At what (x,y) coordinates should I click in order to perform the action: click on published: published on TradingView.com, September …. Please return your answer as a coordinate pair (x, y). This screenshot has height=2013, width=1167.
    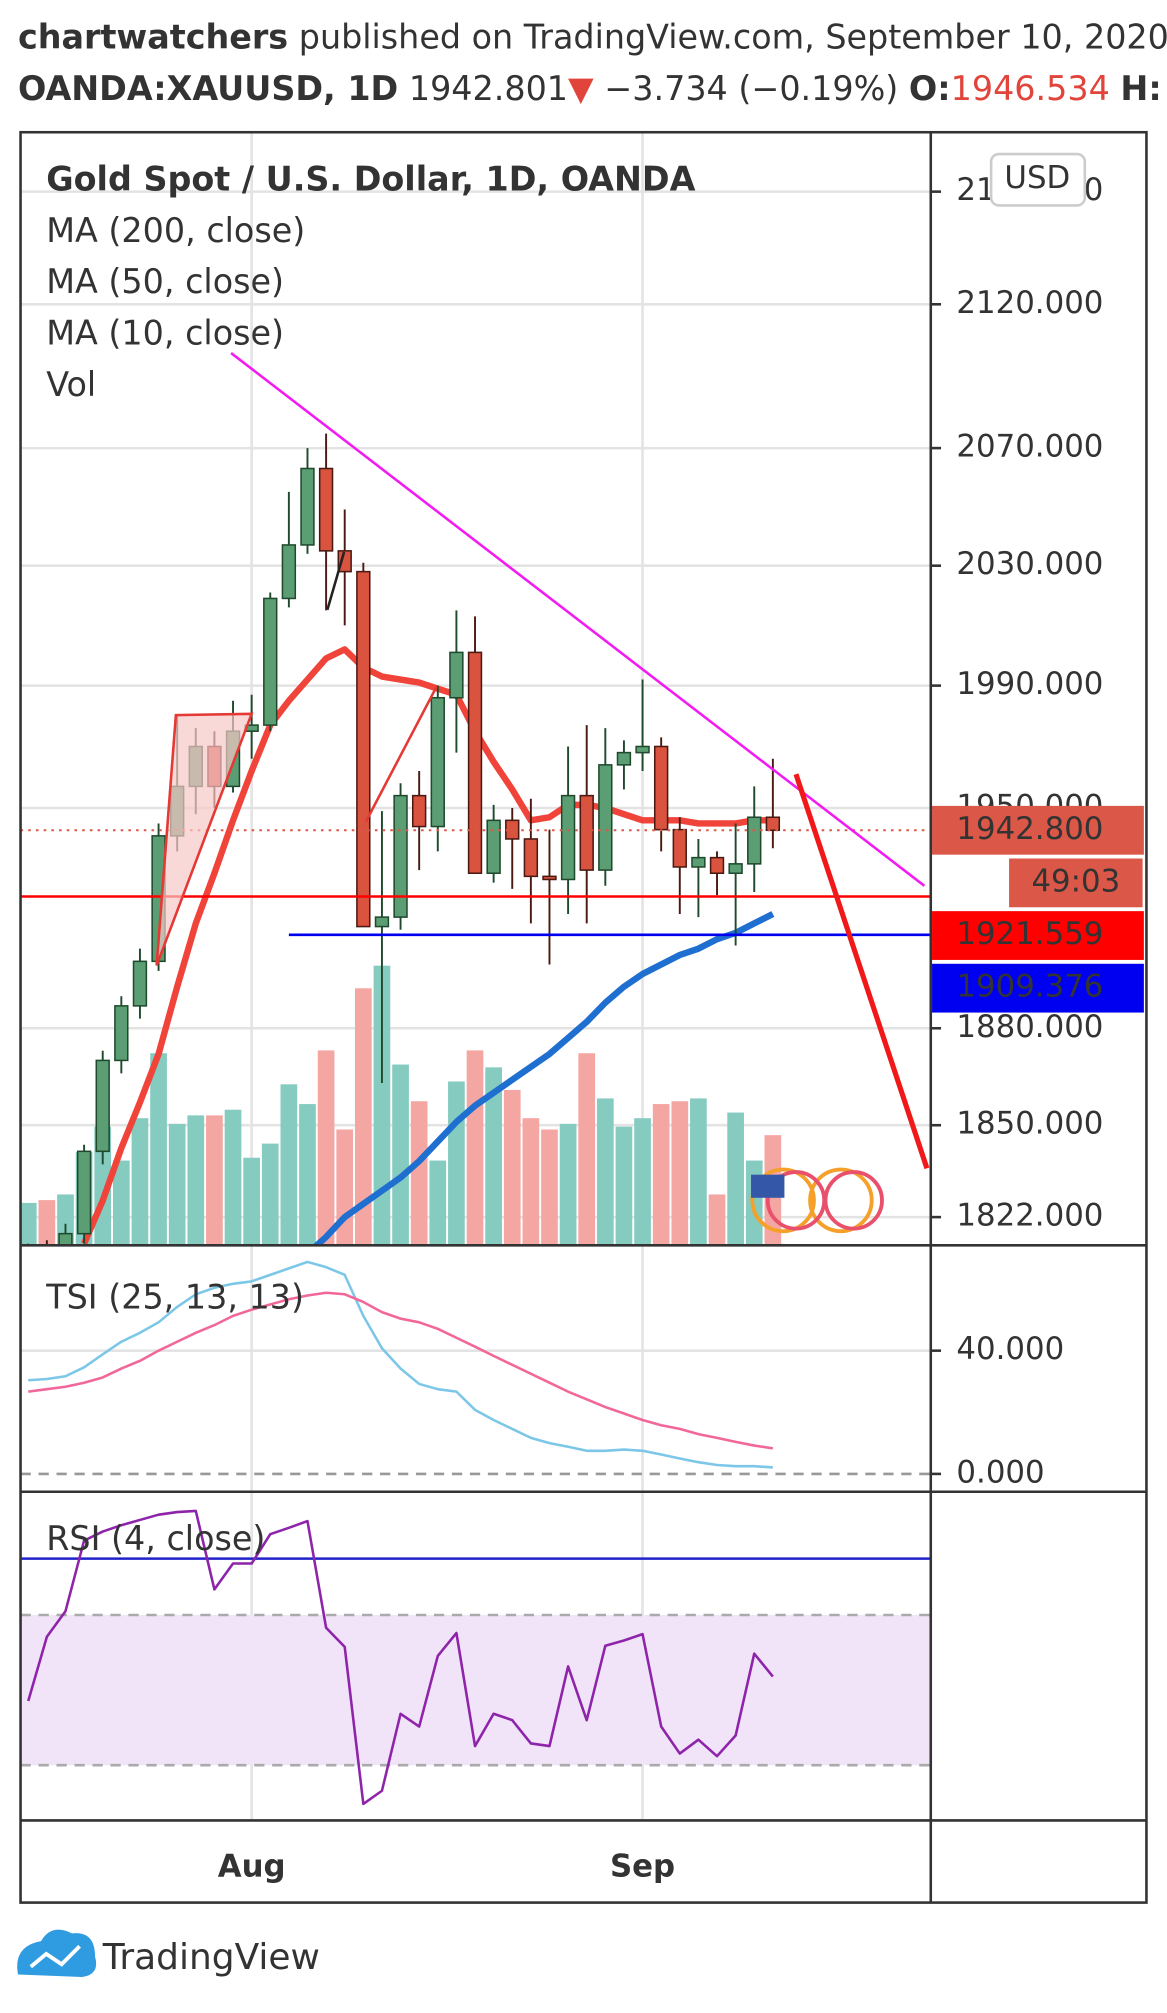
    Looking at the image, I should click on (733, 36).